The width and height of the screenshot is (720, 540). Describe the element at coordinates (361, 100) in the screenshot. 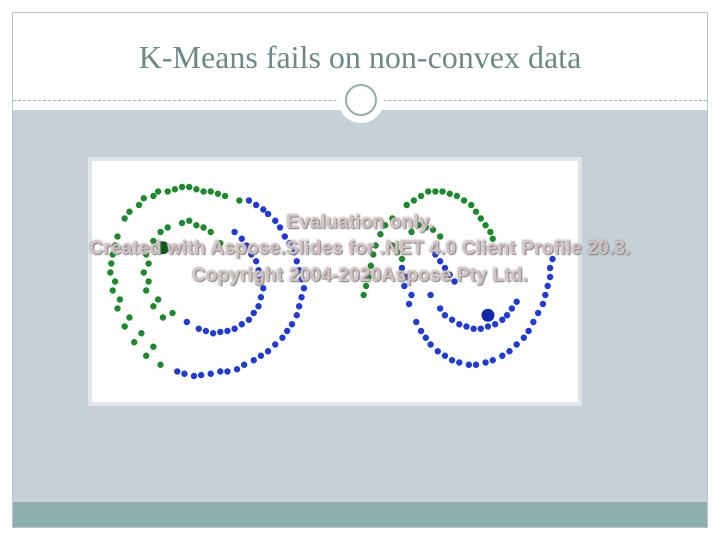

I see `circle-ornament-ring` at that location.